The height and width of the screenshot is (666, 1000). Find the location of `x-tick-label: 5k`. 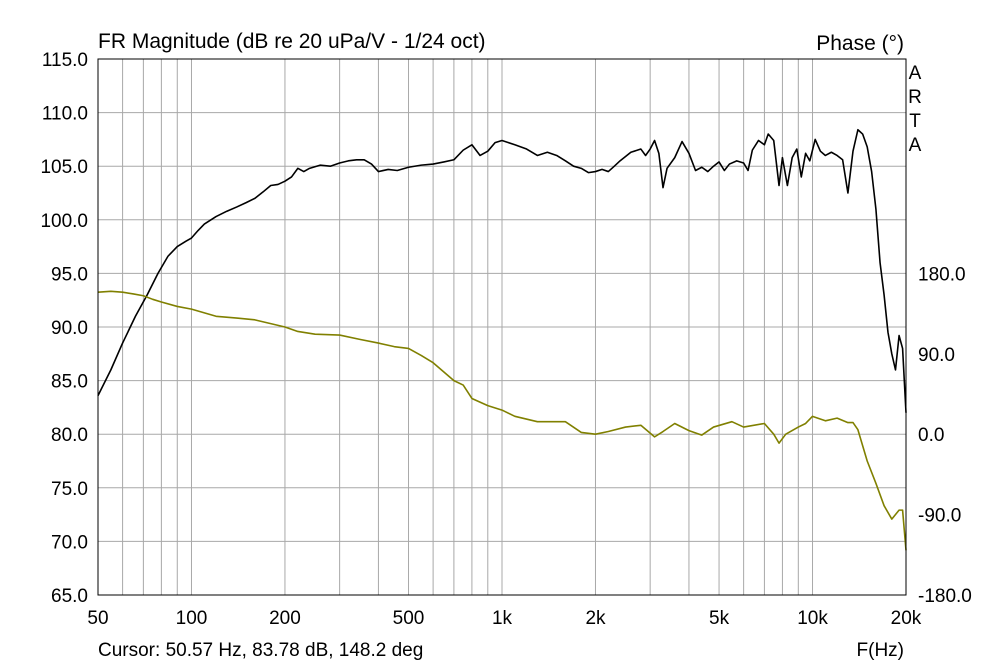

x-tick-label: 5k is located at coordinates (719, 618).